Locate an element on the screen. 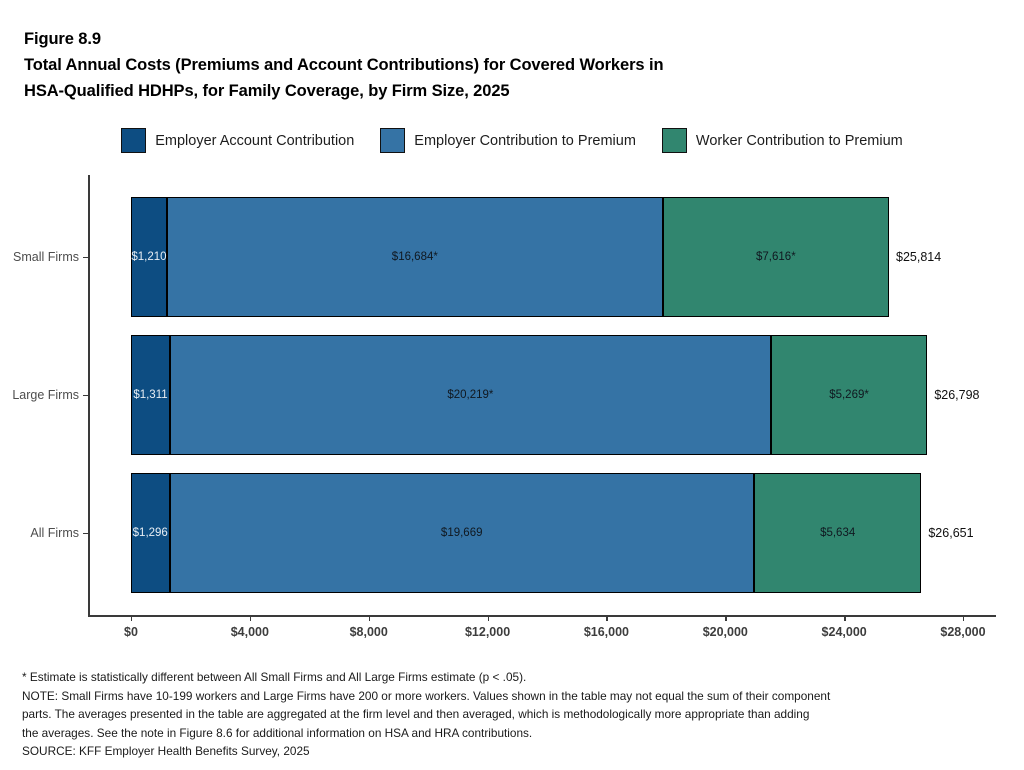 This screenshot has width=1024, height=770. x-axis-tick-label: $0 is located at coordinates (131, 632).